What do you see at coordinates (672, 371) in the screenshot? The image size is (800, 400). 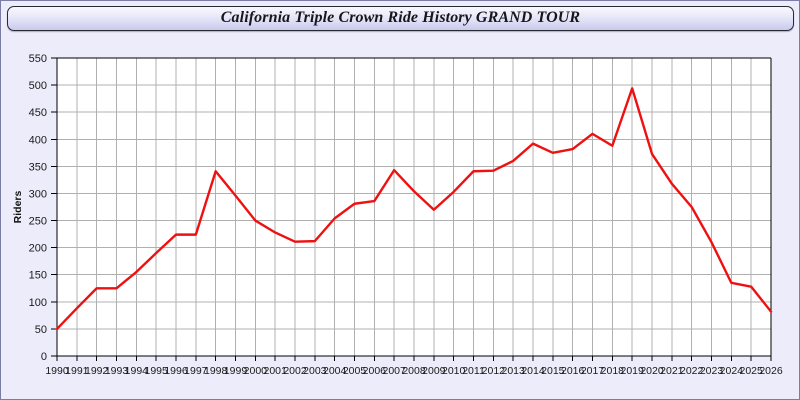 I see `x-tick-label: 2021` at bounding box center [672, 371].